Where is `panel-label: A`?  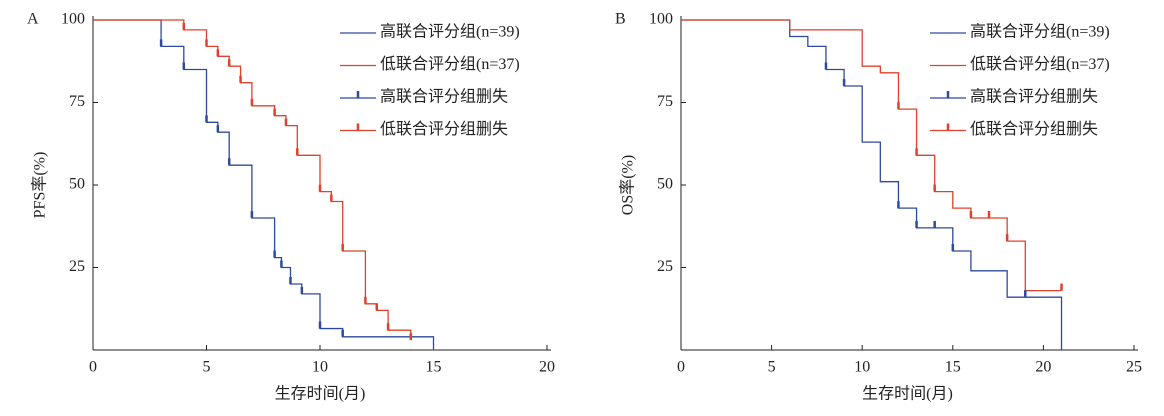 panel-label: A is located at coordinates (33, 19).